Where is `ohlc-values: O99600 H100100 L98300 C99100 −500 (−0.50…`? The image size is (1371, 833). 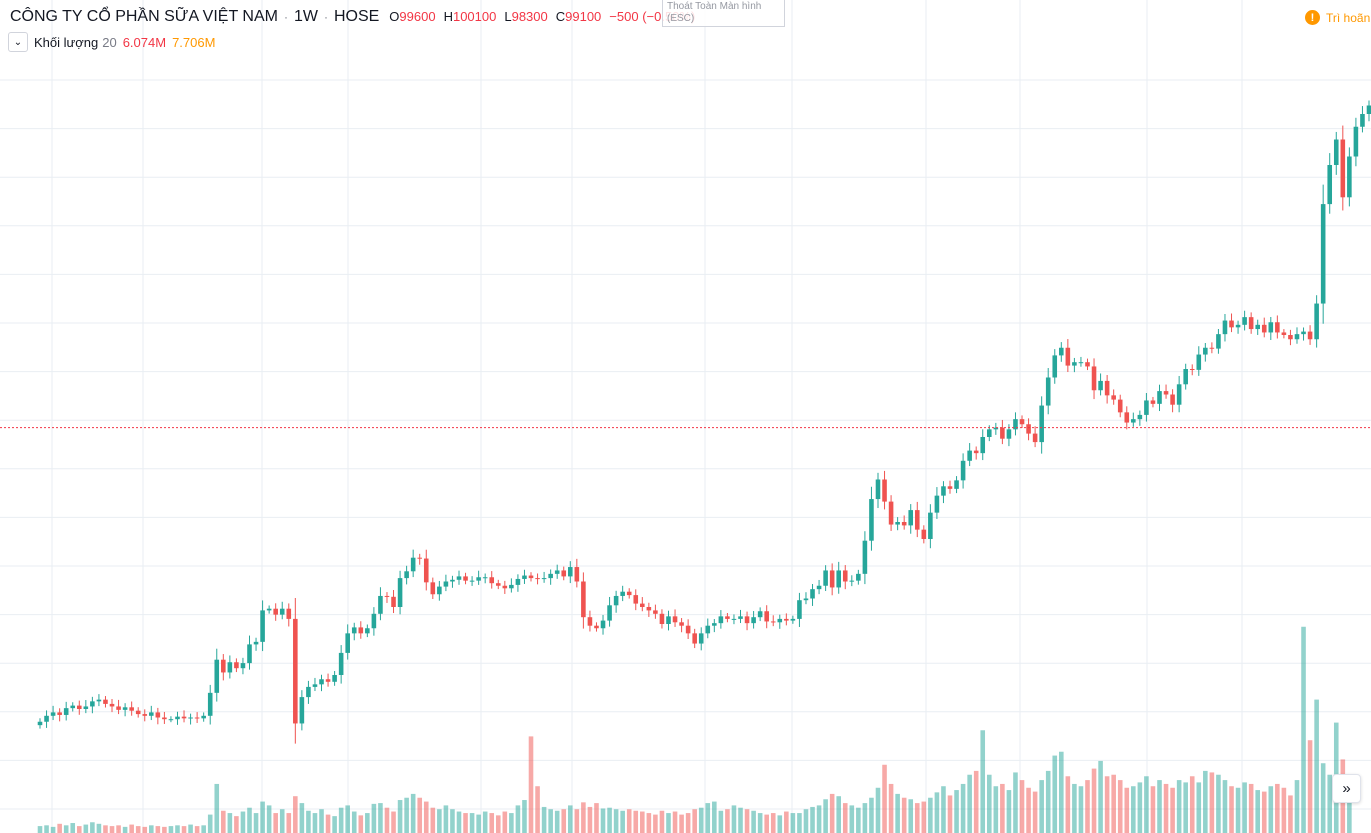 ohlc-values: O99600 H100100 L98300 C99100 −500 (−0.50… is located at coordinates (542, 16).